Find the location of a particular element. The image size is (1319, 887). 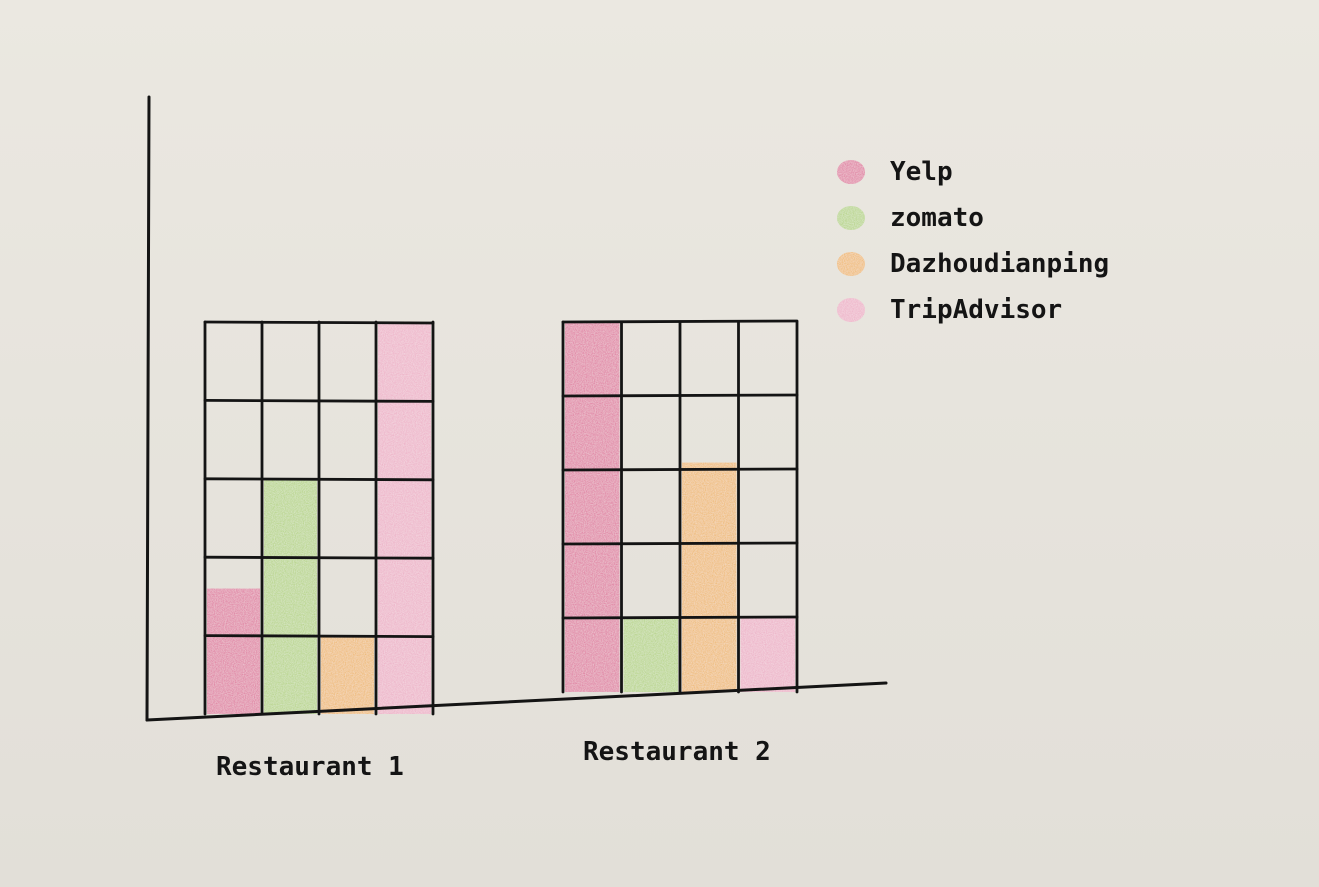

legend: Yelp zomato Dazhoudianping TripAdvisor is located at coordinates (973, 241).